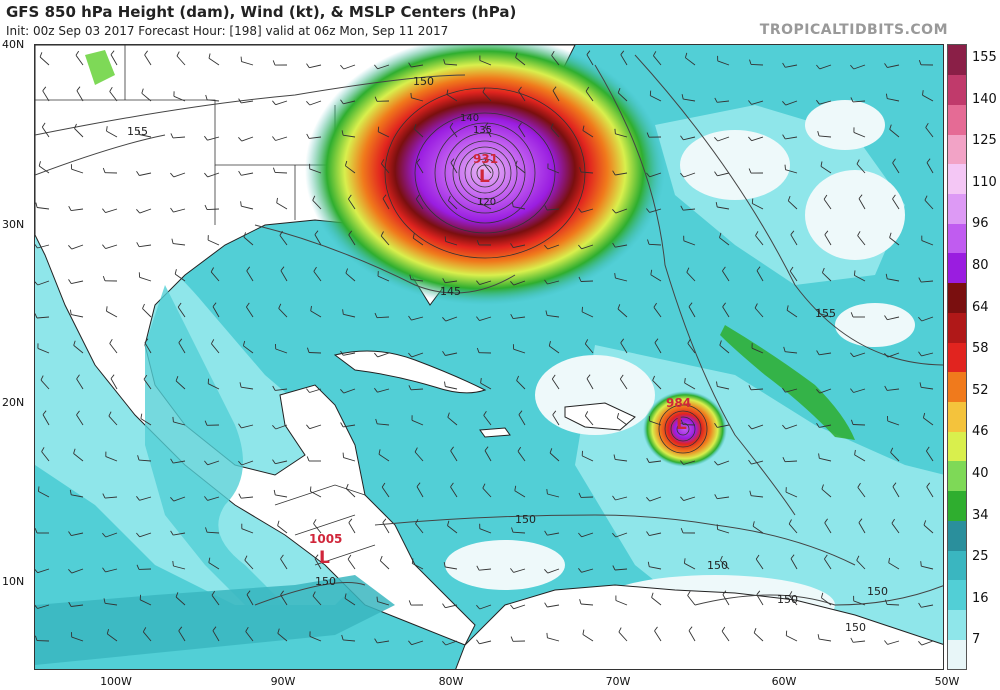  Describe the element at coordinates (485, 175) in the screenshot. I see `irma-system` at that location.